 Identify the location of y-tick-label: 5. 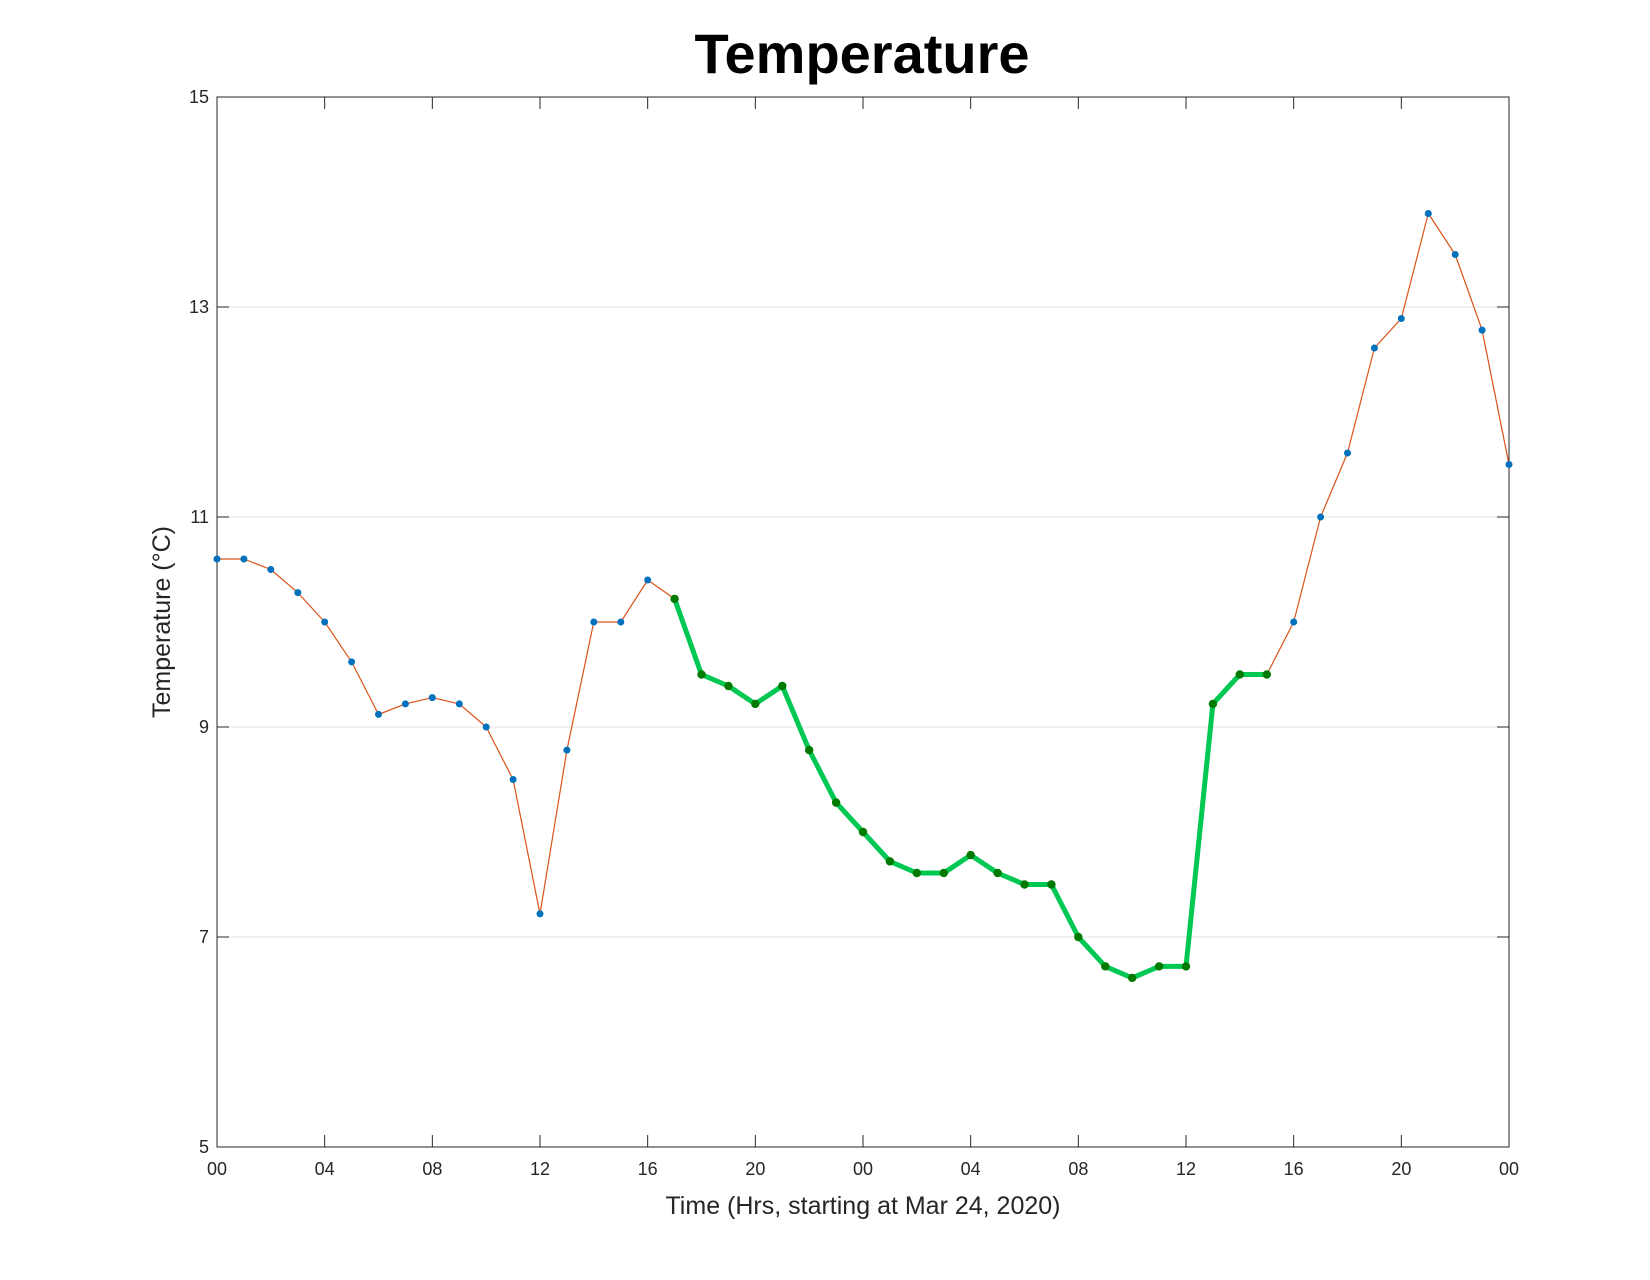
(204, 1147).